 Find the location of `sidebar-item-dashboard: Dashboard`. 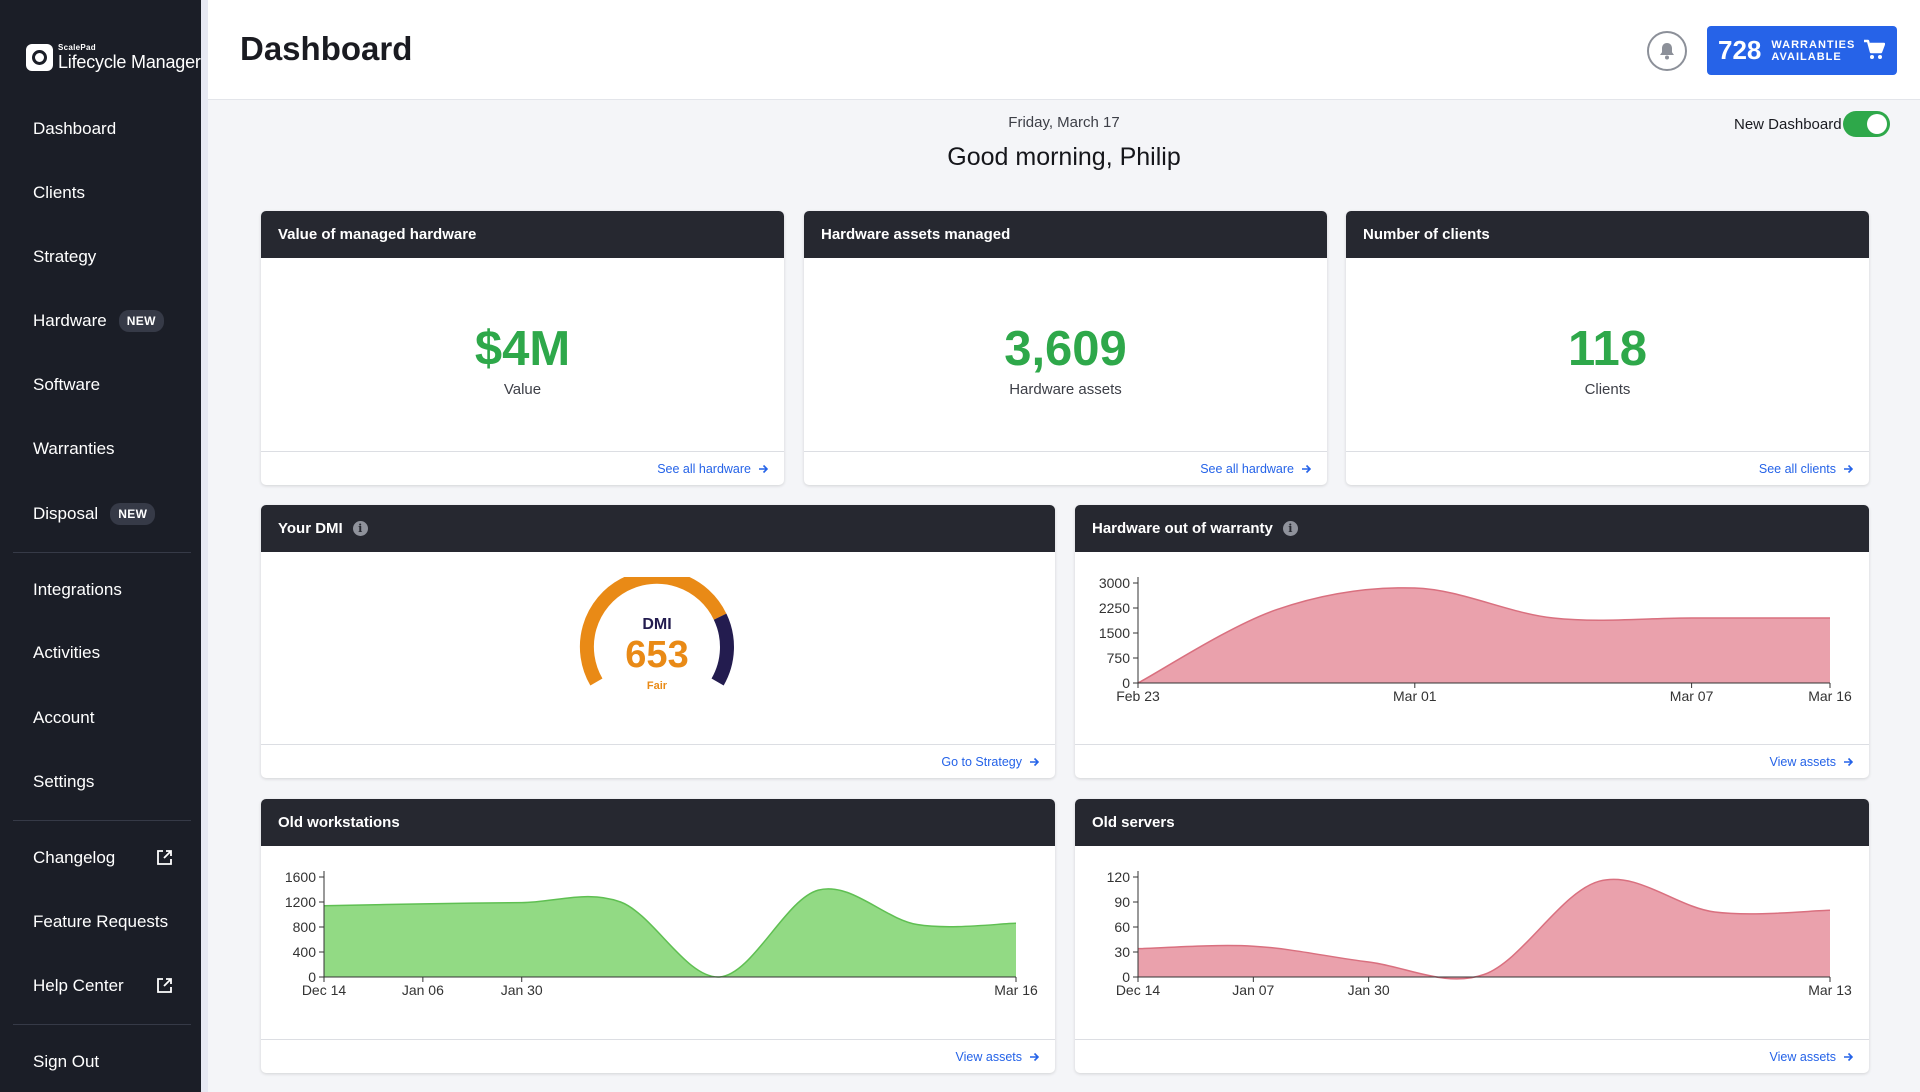

sidebar-item-dashboard: Dashboard is located at coordinates (103, 129).